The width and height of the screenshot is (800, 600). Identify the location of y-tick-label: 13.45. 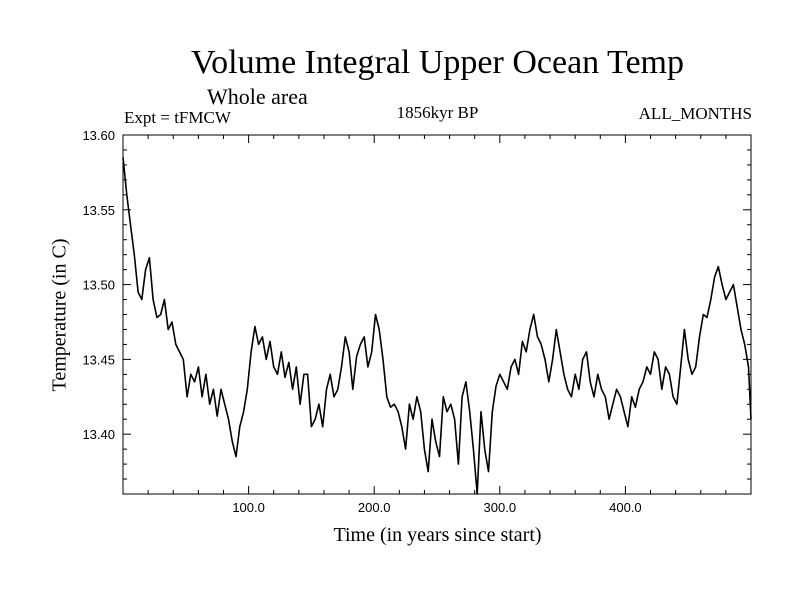
(98, 359).